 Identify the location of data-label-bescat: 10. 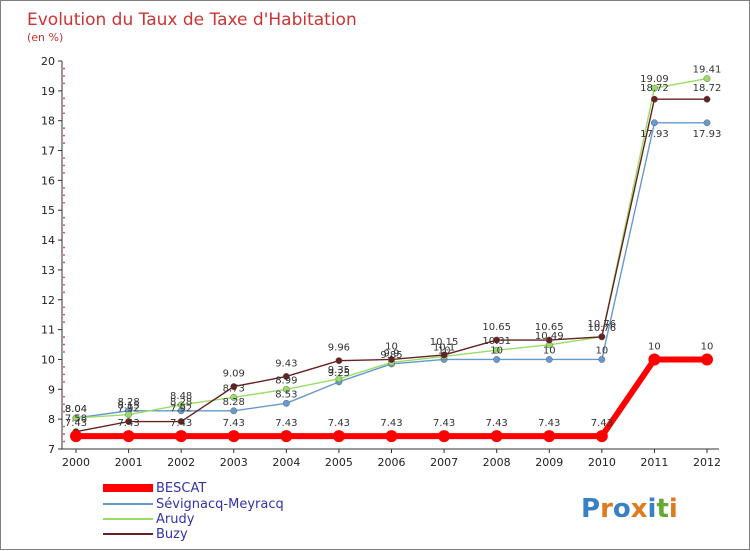
(654, 346).